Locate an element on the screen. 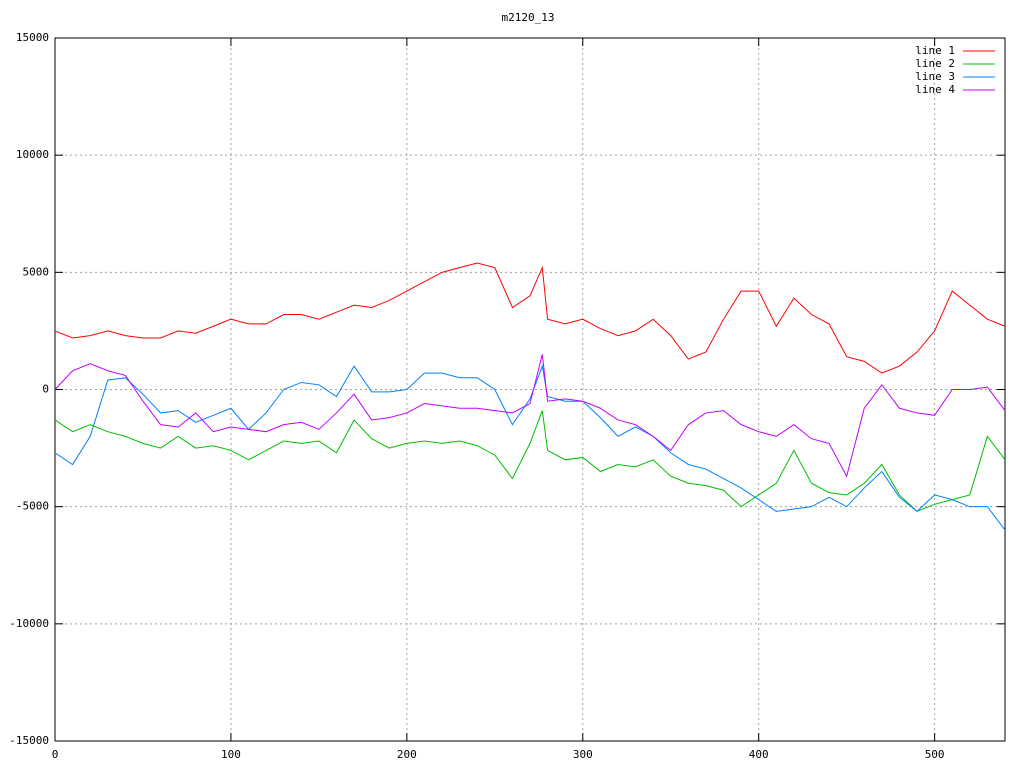 The width and height of the screenshot is (1024, 768). x-tick-label: 500 is located at coordinates (935, 754).